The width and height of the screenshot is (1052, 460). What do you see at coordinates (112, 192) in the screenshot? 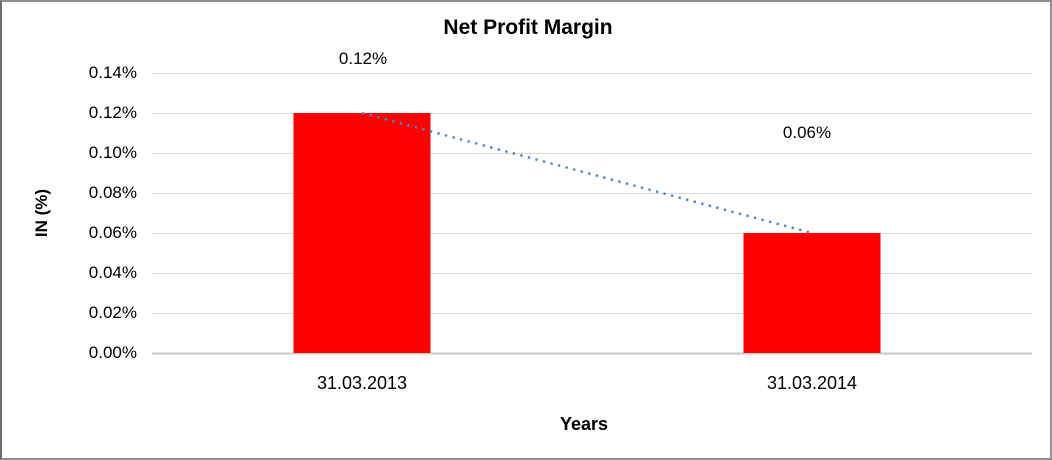
I see `y-tick-label: 0.08%` at bounding box center [112, 192].